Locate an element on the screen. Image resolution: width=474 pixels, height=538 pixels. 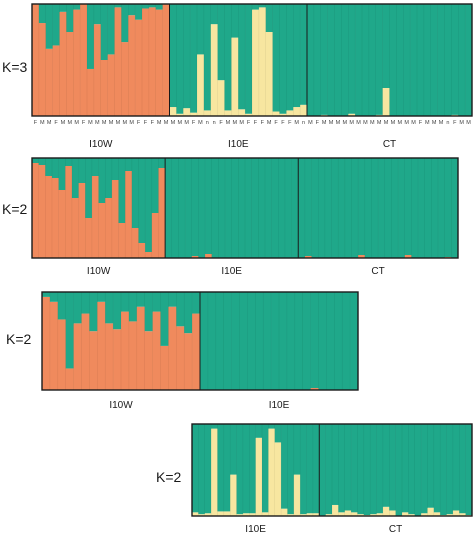
population-label: CT is located at coordinates (377, 271).